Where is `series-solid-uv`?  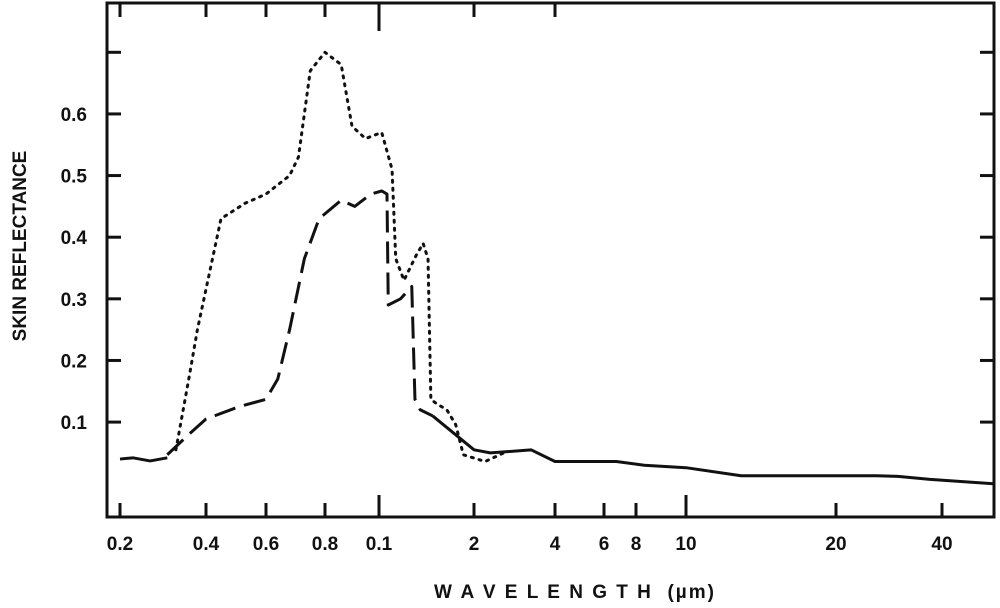
series-solid-uv is located at coordinates (143, 459).